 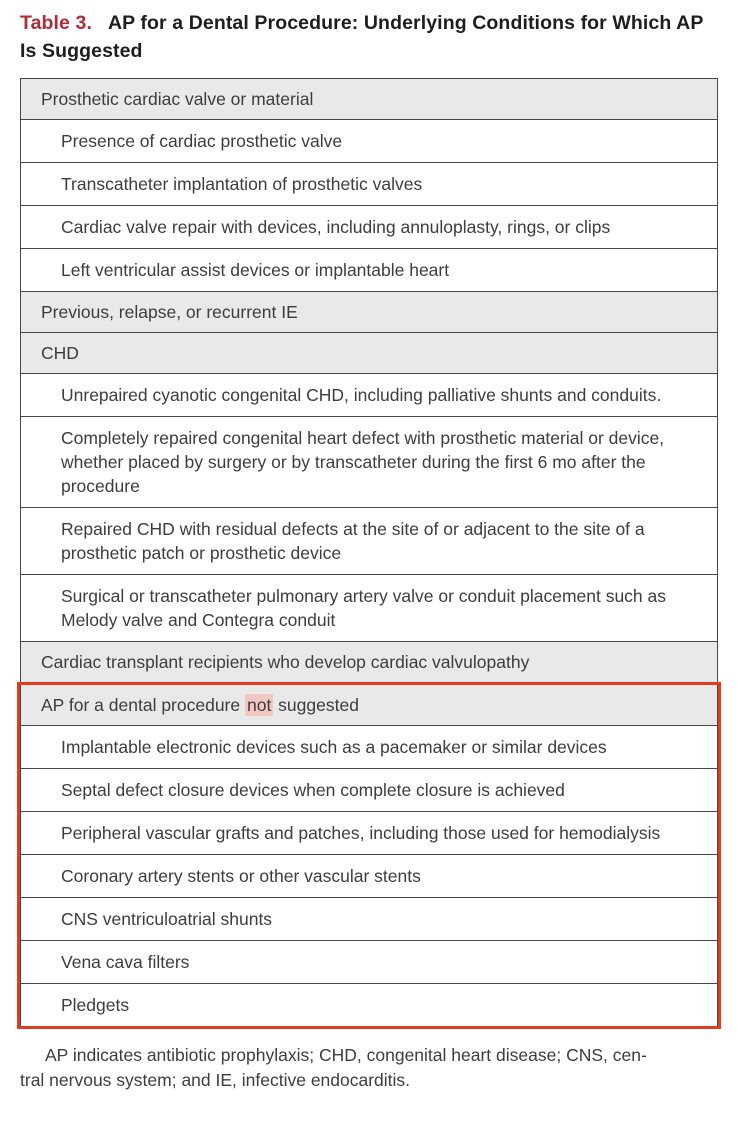 I want to click on table-row: CNS ventriculoatrial shunts, so click(x=369, y=918).